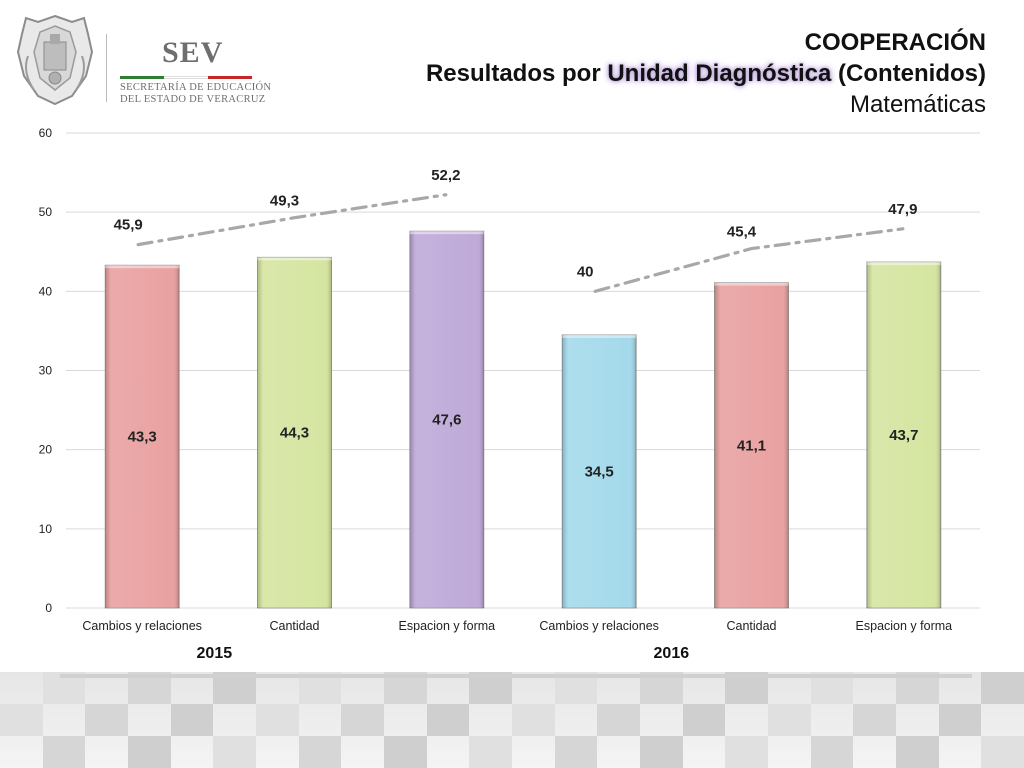 This screenshot has height=768, width=1024. I want to click on logo-subtitle-line1: SECRETARÍA DE EDUCACIÓN, so click(196, 87).